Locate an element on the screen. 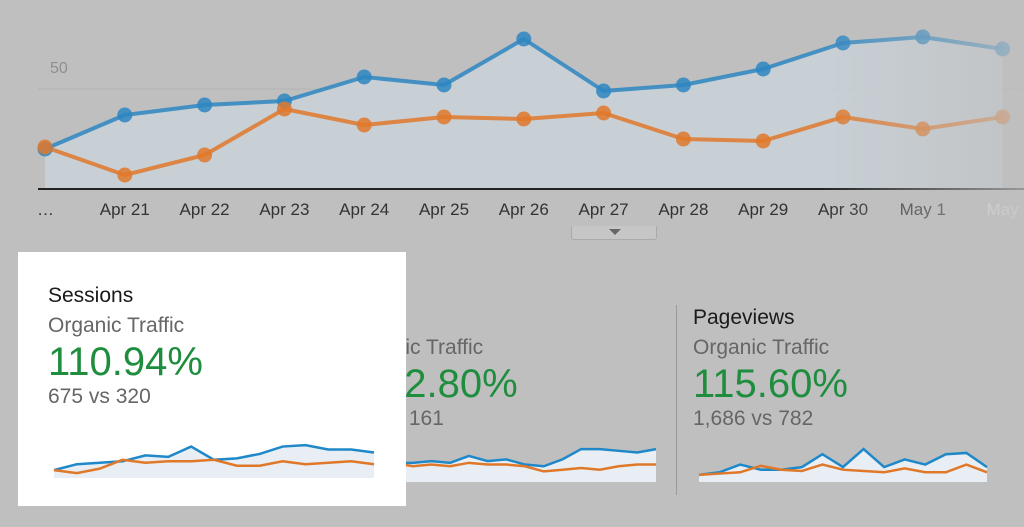 Image resolution: width=1024 pixels, height=527 pixels. metric-divider is located at coordinates (676, 400).